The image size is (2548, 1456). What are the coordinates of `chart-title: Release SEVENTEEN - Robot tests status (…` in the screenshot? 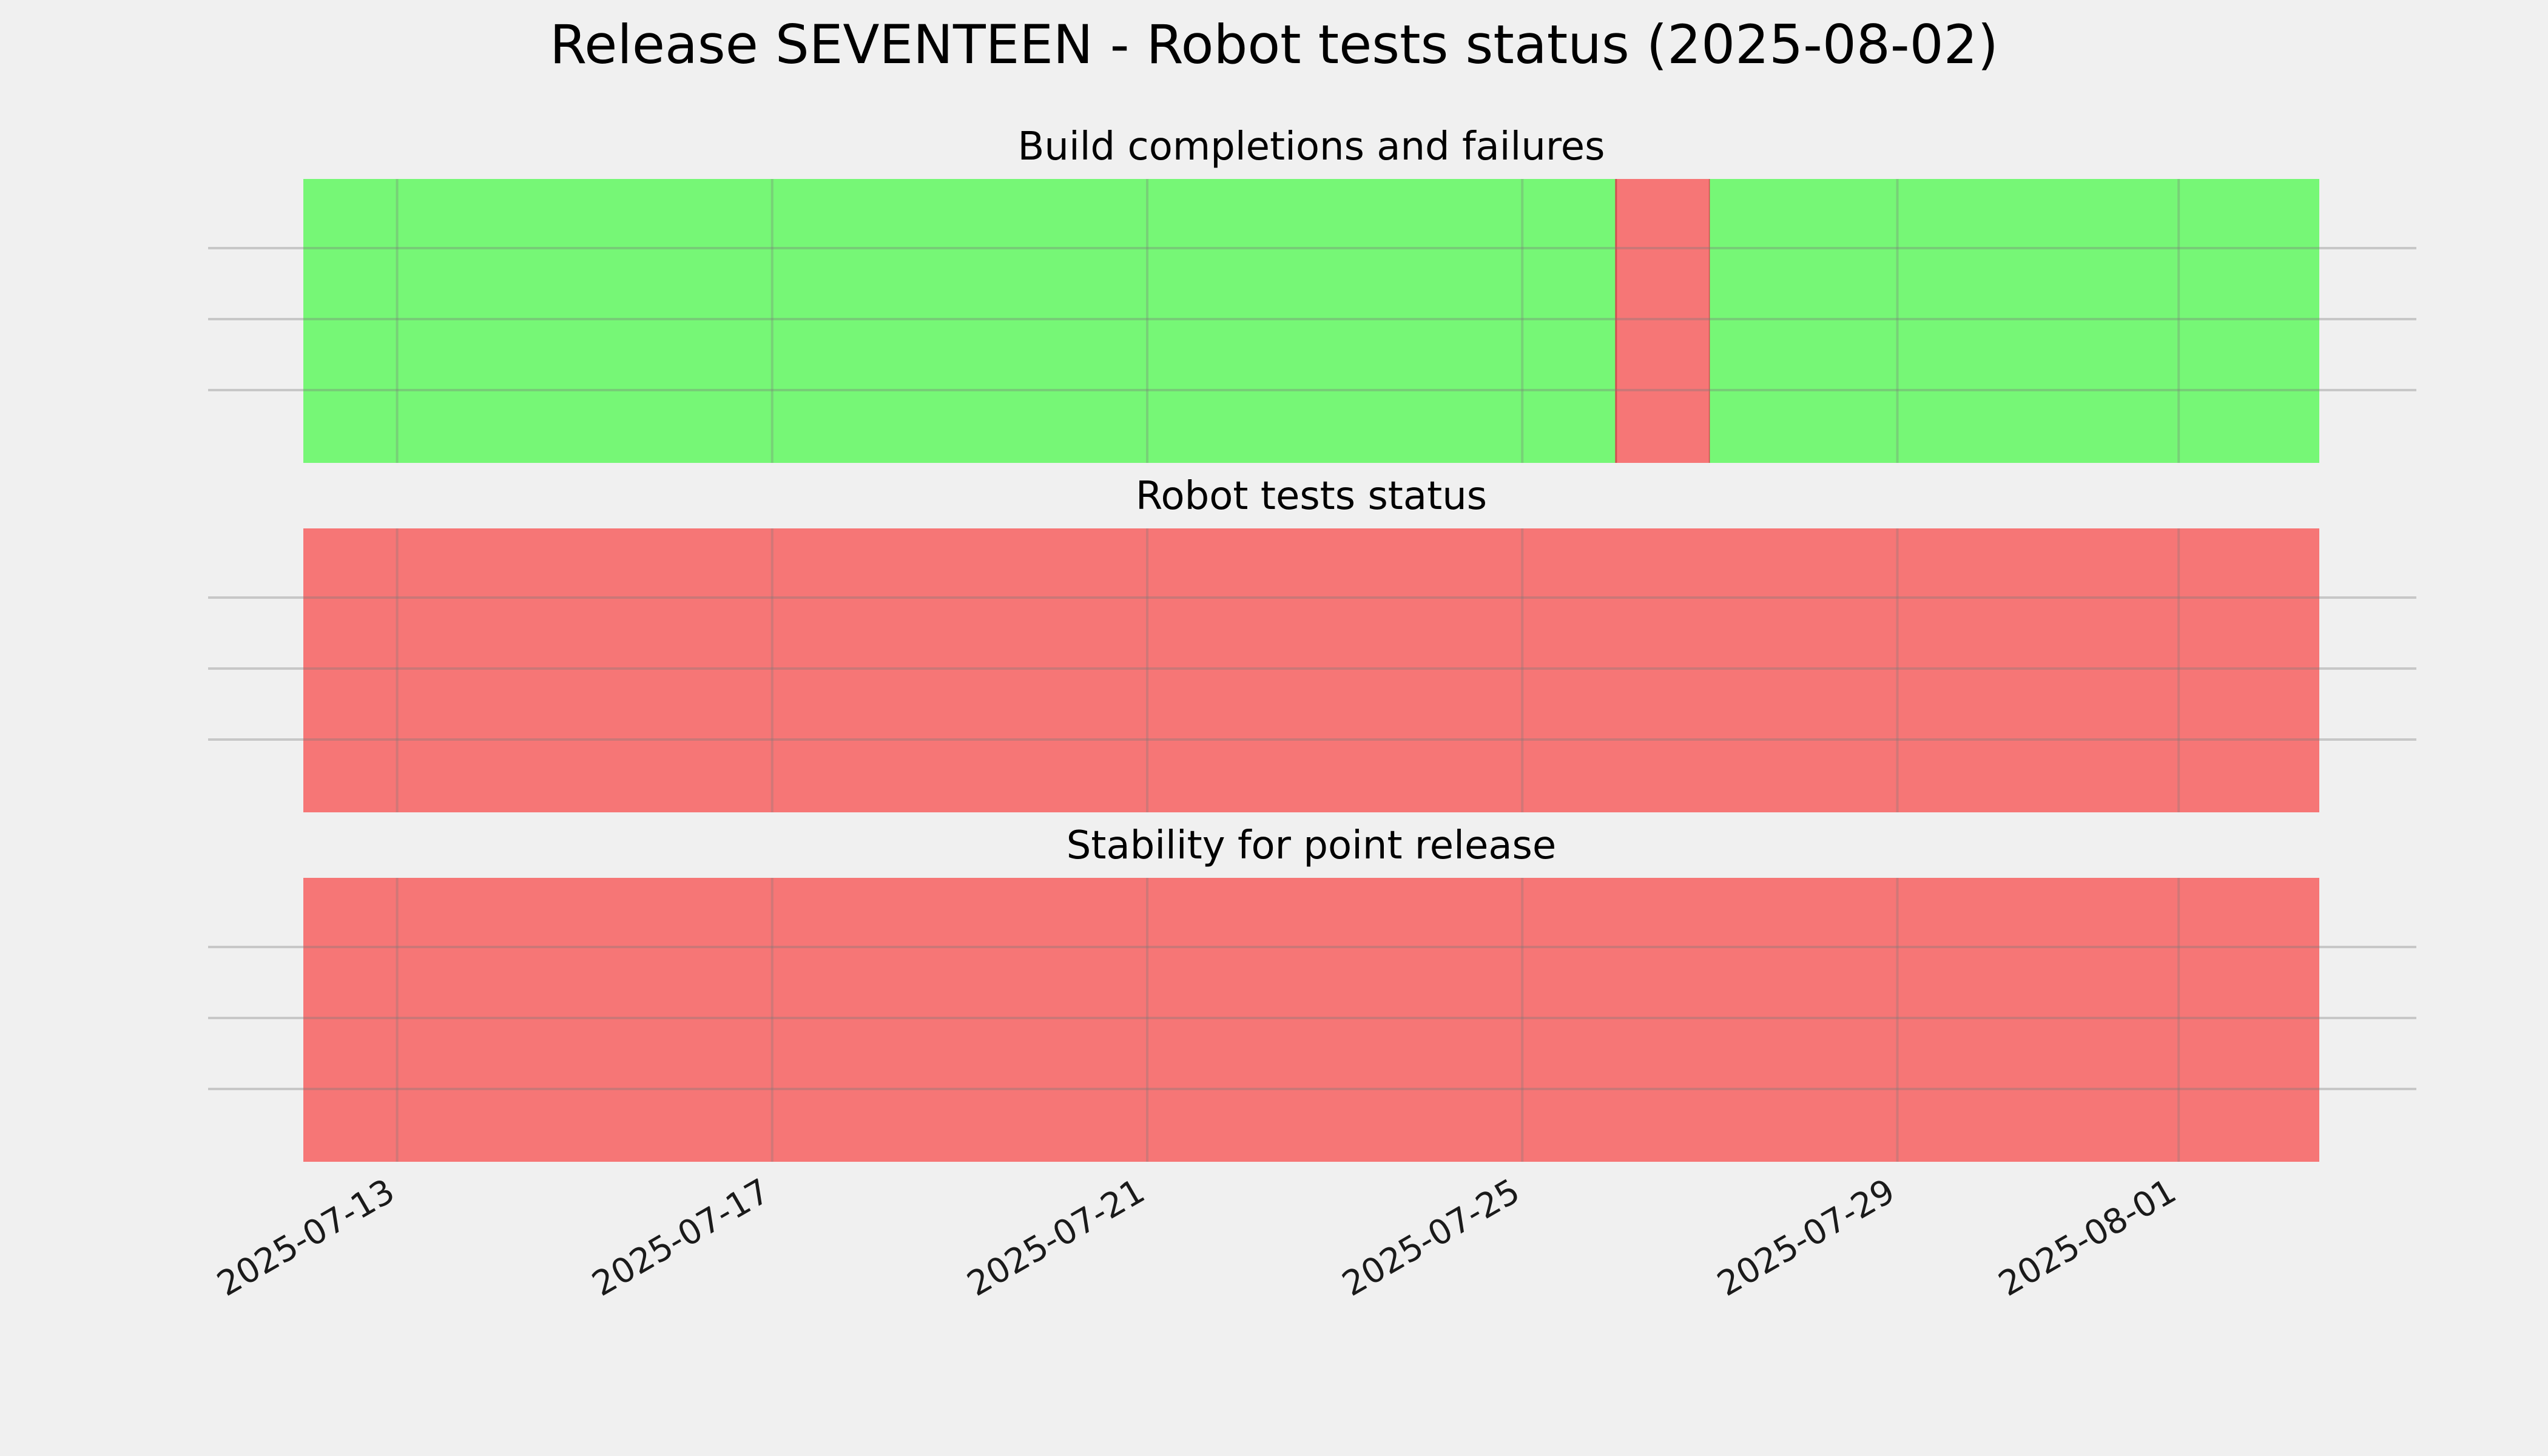 It's located at (1274, 44).